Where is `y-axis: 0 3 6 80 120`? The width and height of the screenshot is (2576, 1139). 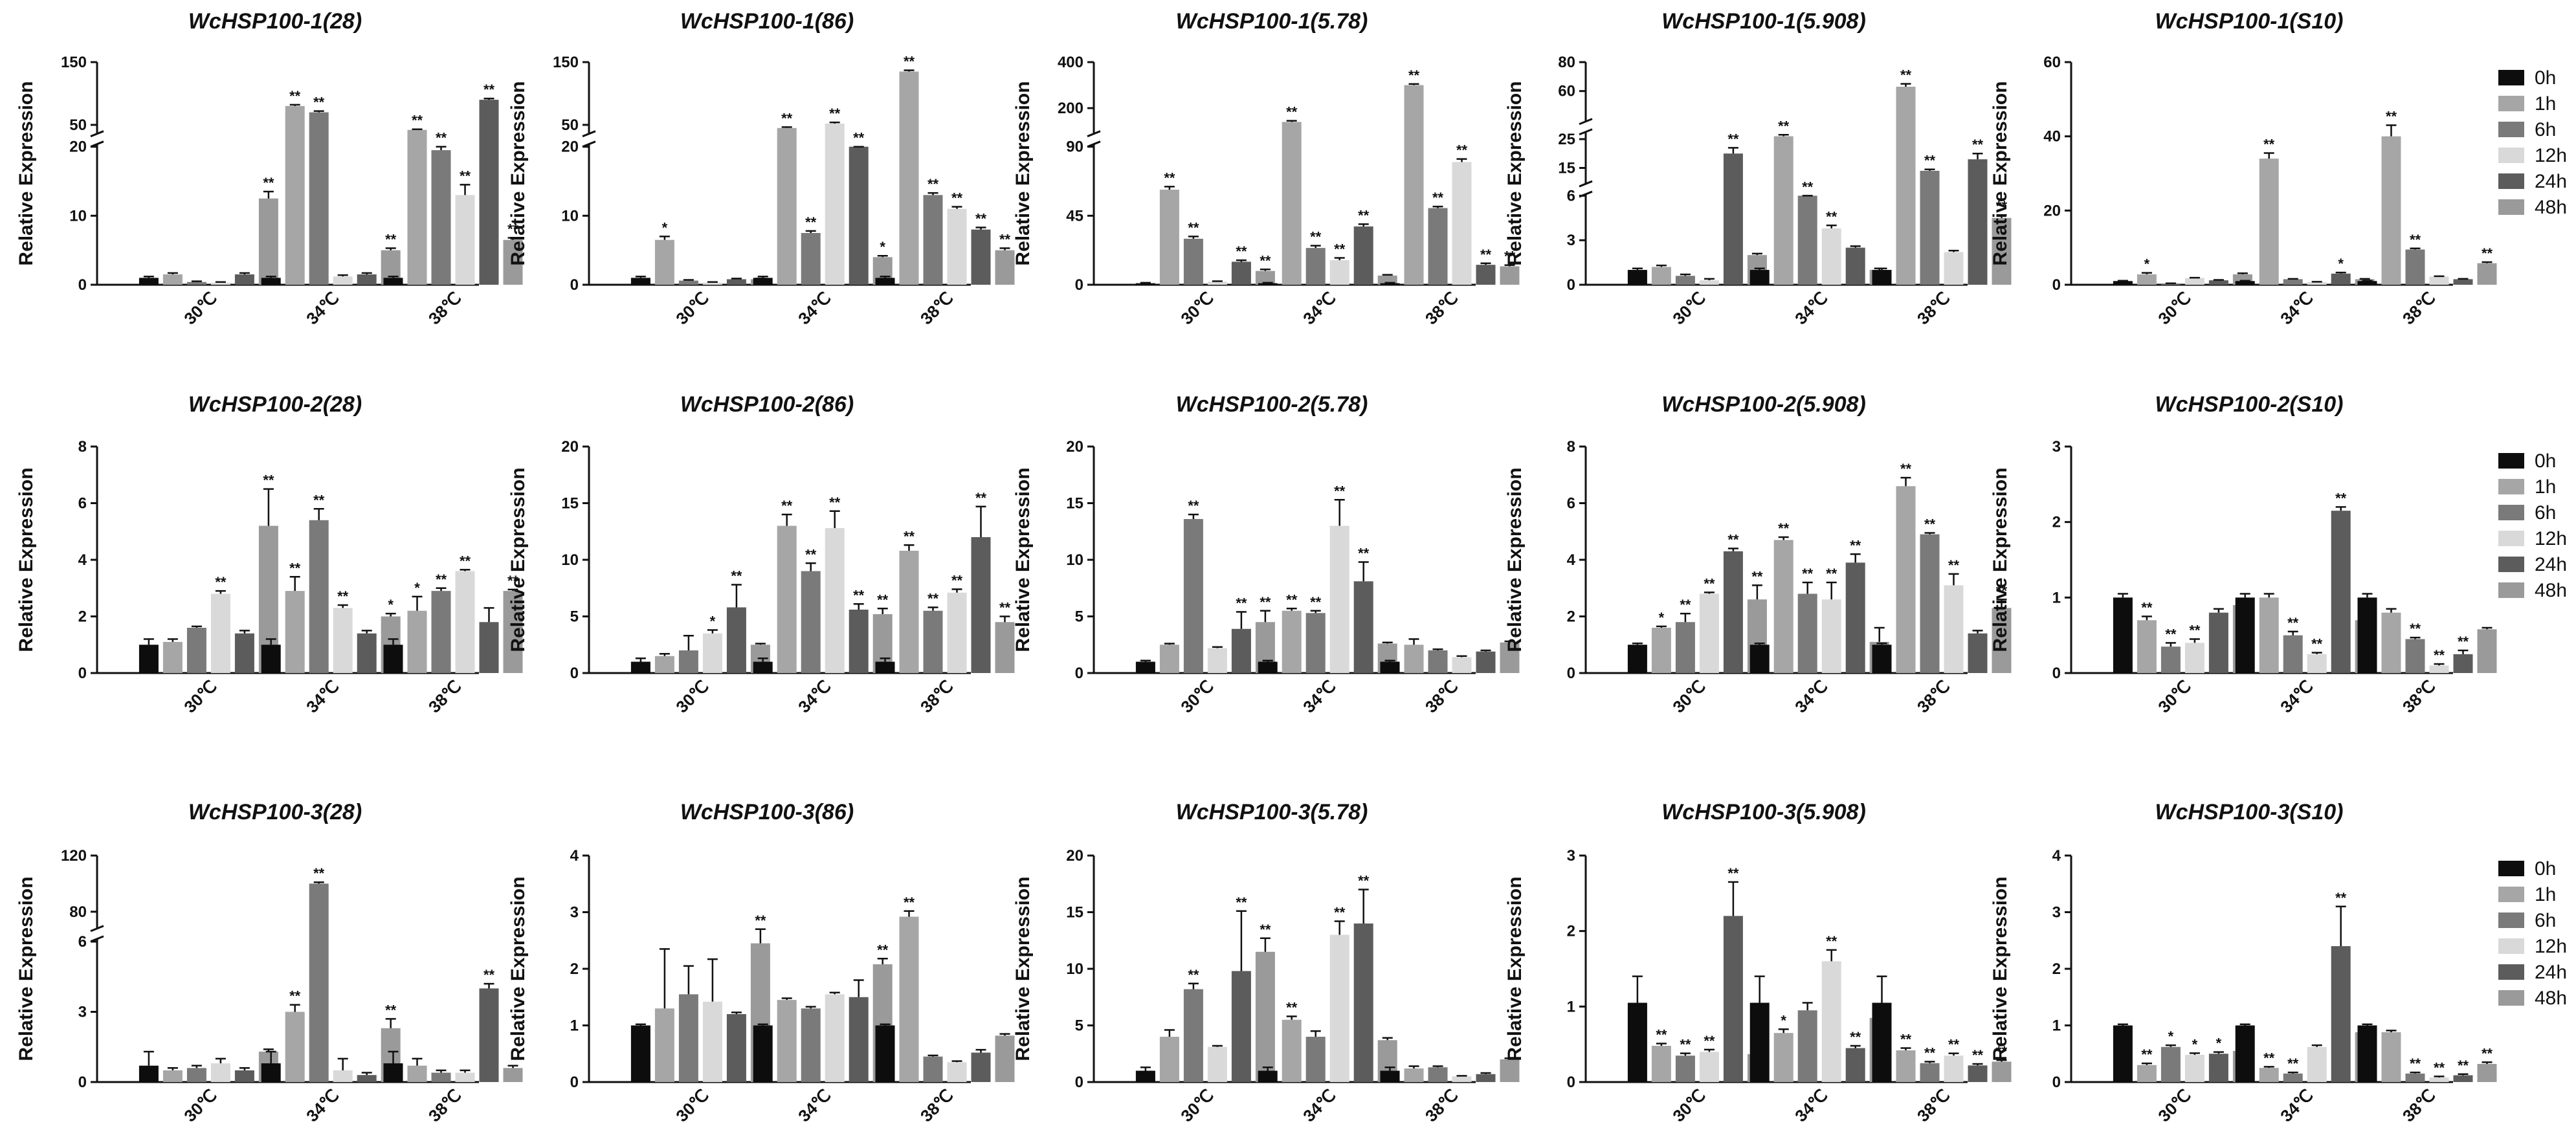
y-axis: 0 3 6 80 120 is located at coordinates (82, 969).